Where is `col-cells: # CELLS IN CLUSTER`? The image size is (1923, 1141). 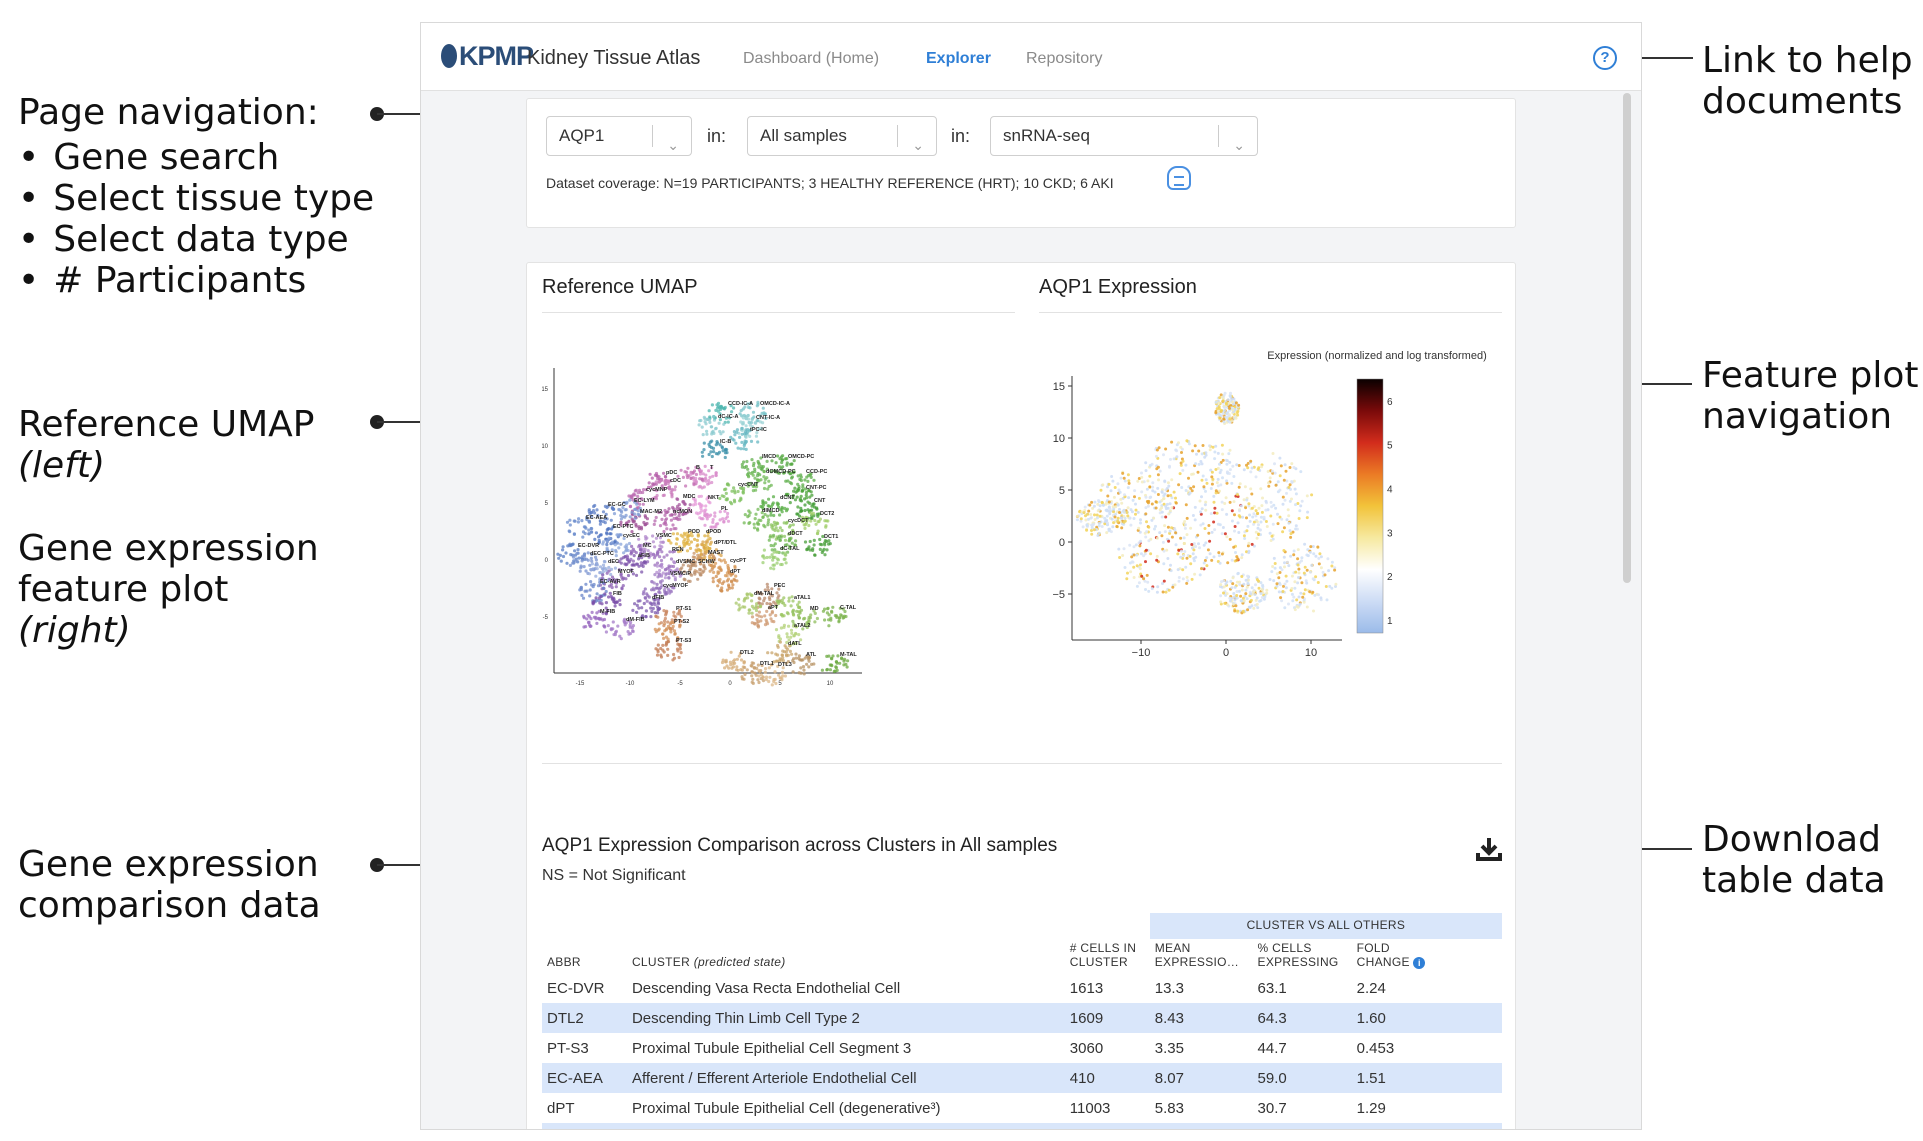
col-cells: # CELLS IN CLUSTER is located at coordinates (1107, 956).